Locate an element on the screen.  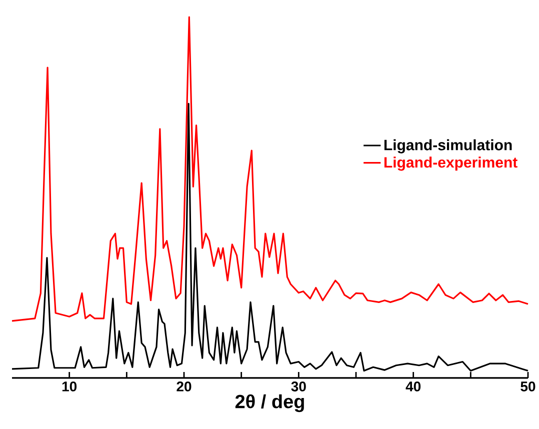
x-tick-label: 50 is located at coordinates (528, 387).